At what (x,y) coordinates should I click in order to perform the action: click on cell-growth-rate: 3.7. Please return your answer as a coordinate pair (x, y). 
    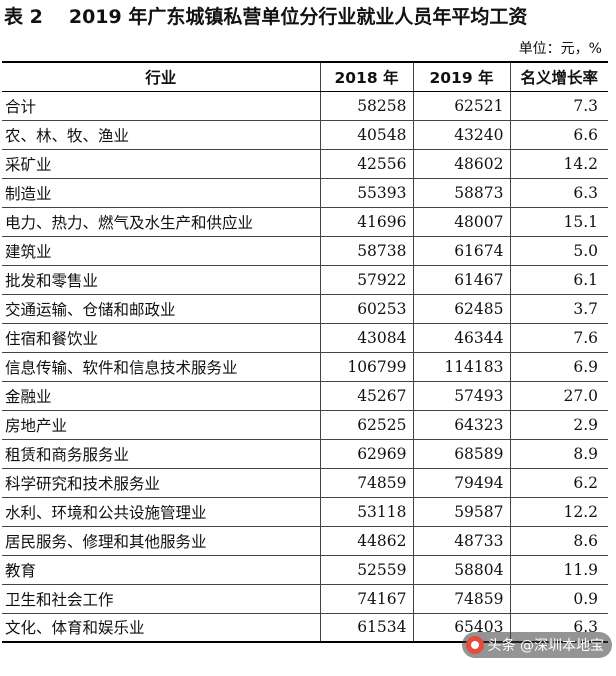
    Looking at the image, I should click on (558, 308).